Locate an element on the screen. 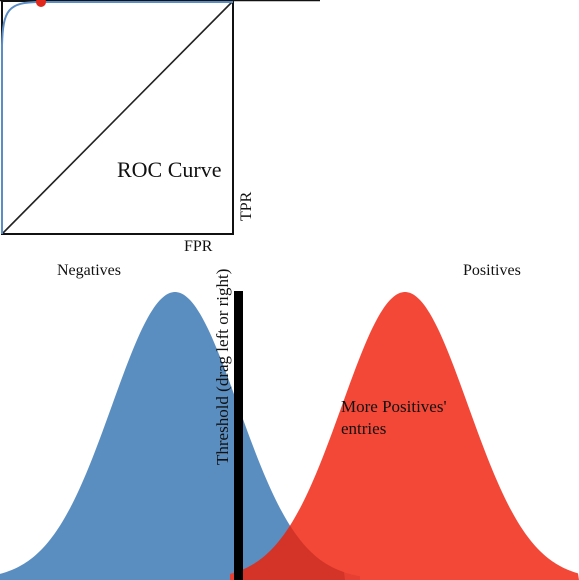 Image resolution: width=579 pixels, height=580 pixels. positives-label: Positives is located at coordinates (492, 270).